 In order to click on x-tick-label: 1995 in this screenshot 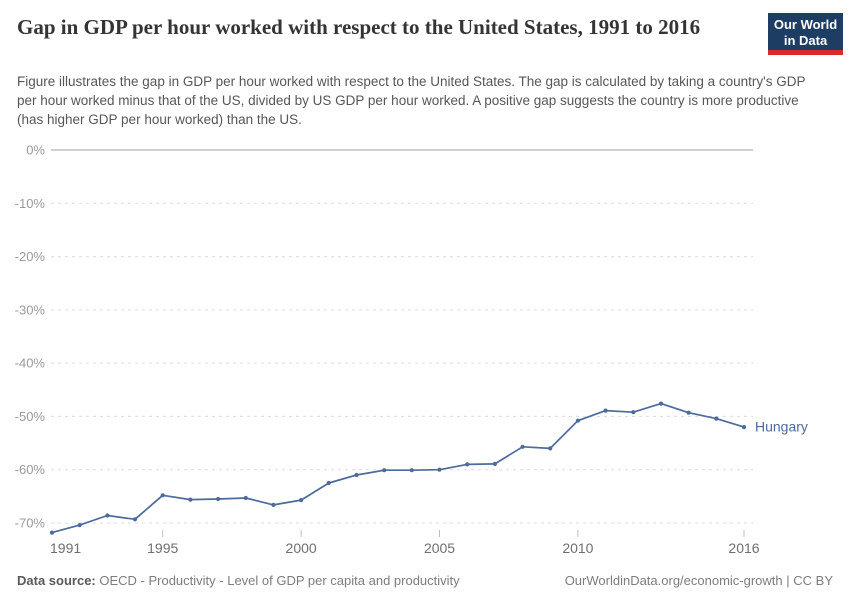, I will do `click(162, 548)`.